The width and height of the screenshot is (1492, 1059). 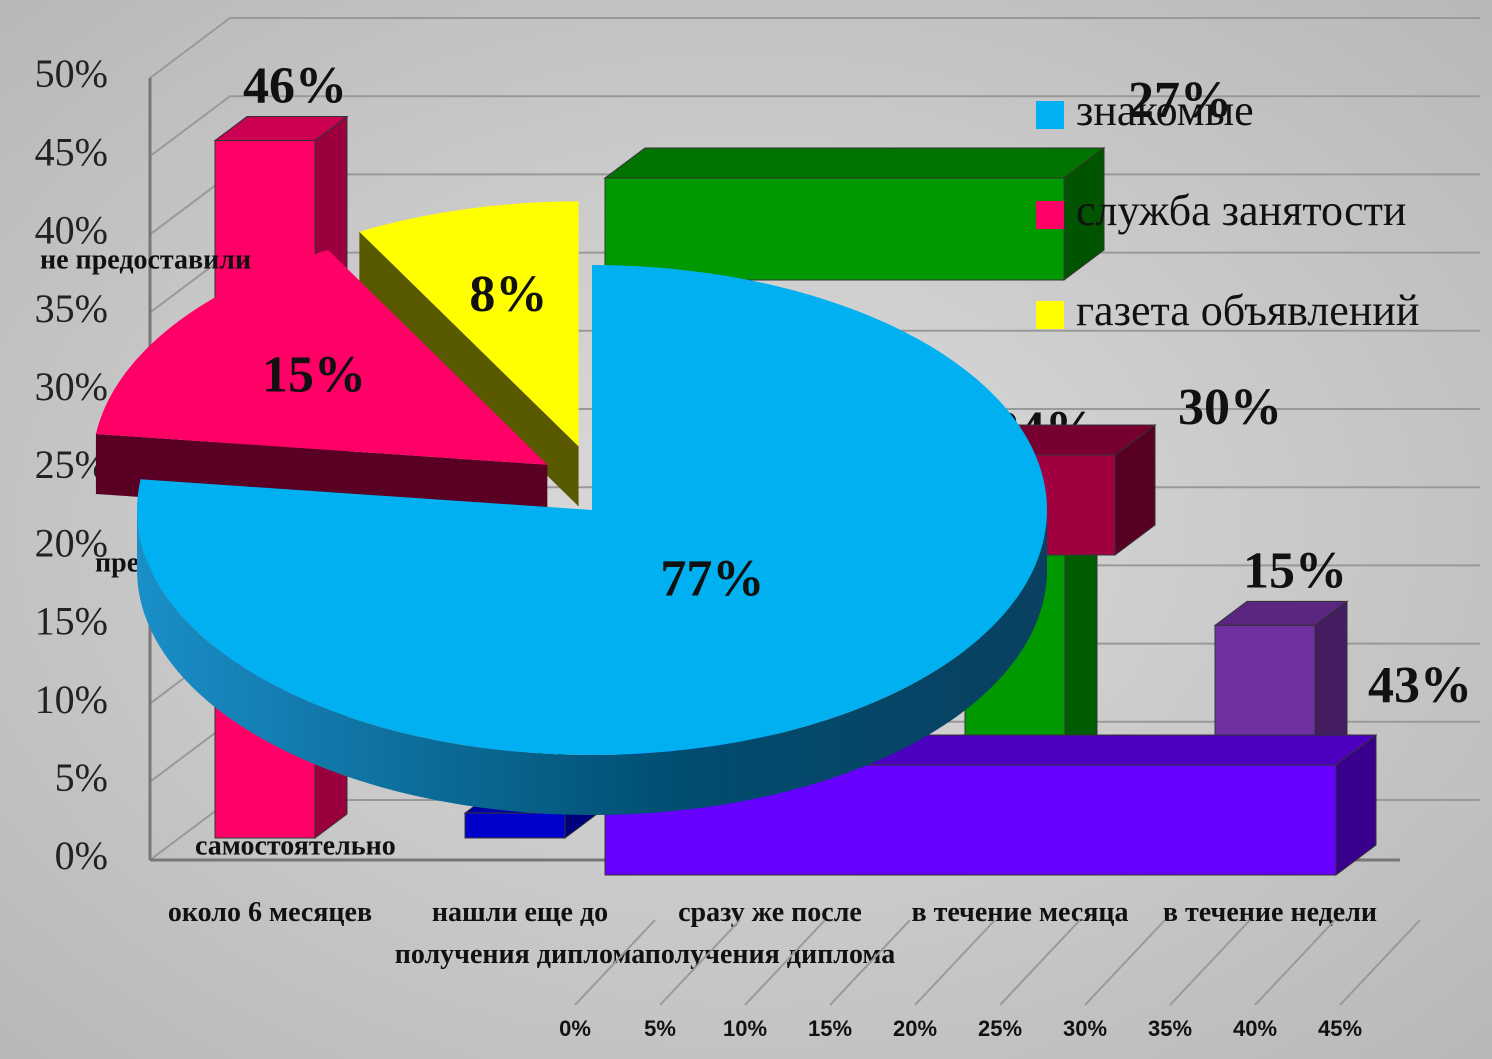 I want to click on x-tick-label: 5%, so click(x=660, y=1028).